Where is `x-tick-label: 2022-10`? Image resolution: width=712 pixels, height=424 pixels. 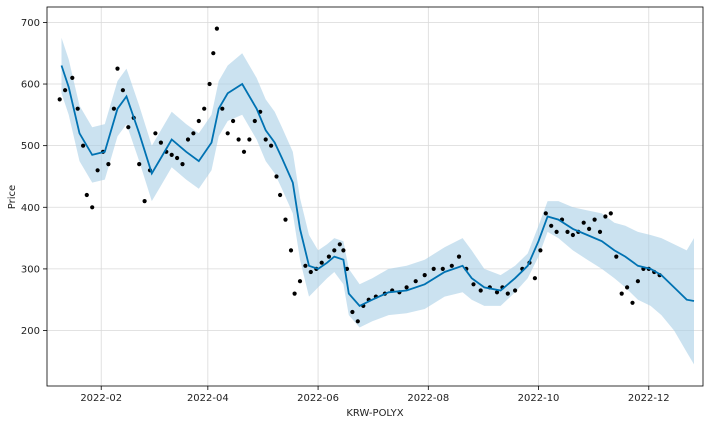
x-tick-label: 2022-10 is located at coordinates (539, 398).